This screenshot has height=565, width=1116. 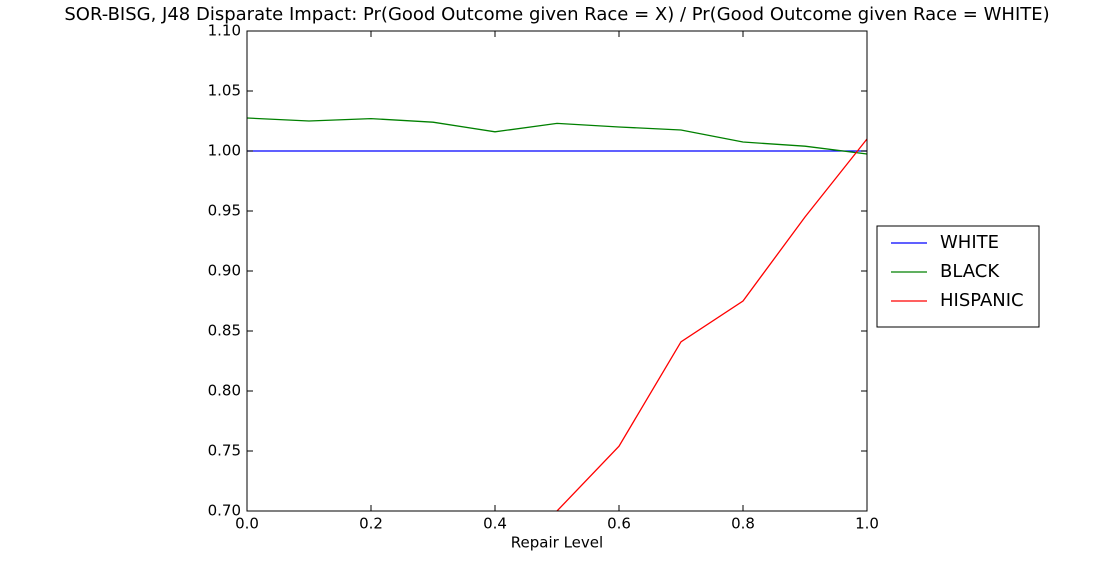 What do you see at coordinates (557, 136) in the screenshot?
I see `series-line` at bounding box center [557, 136].